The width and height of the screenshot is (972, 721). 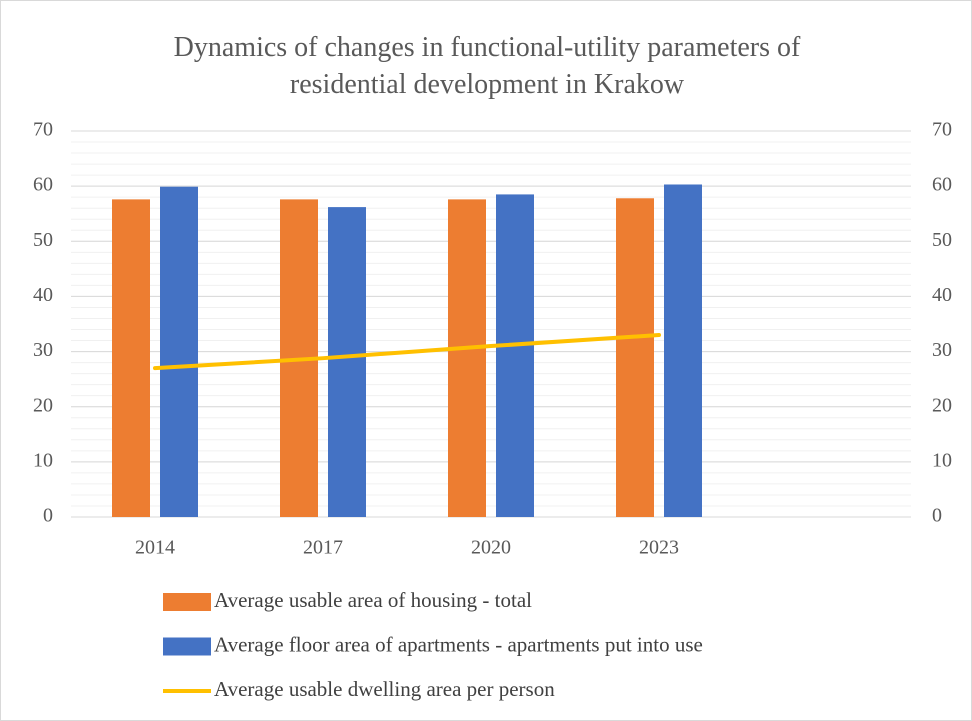 What do you see at coordinates (373, 600) in the screenshot?
I see `legend-label: Average usable area of housing - total` at bounding box center [373, 600].